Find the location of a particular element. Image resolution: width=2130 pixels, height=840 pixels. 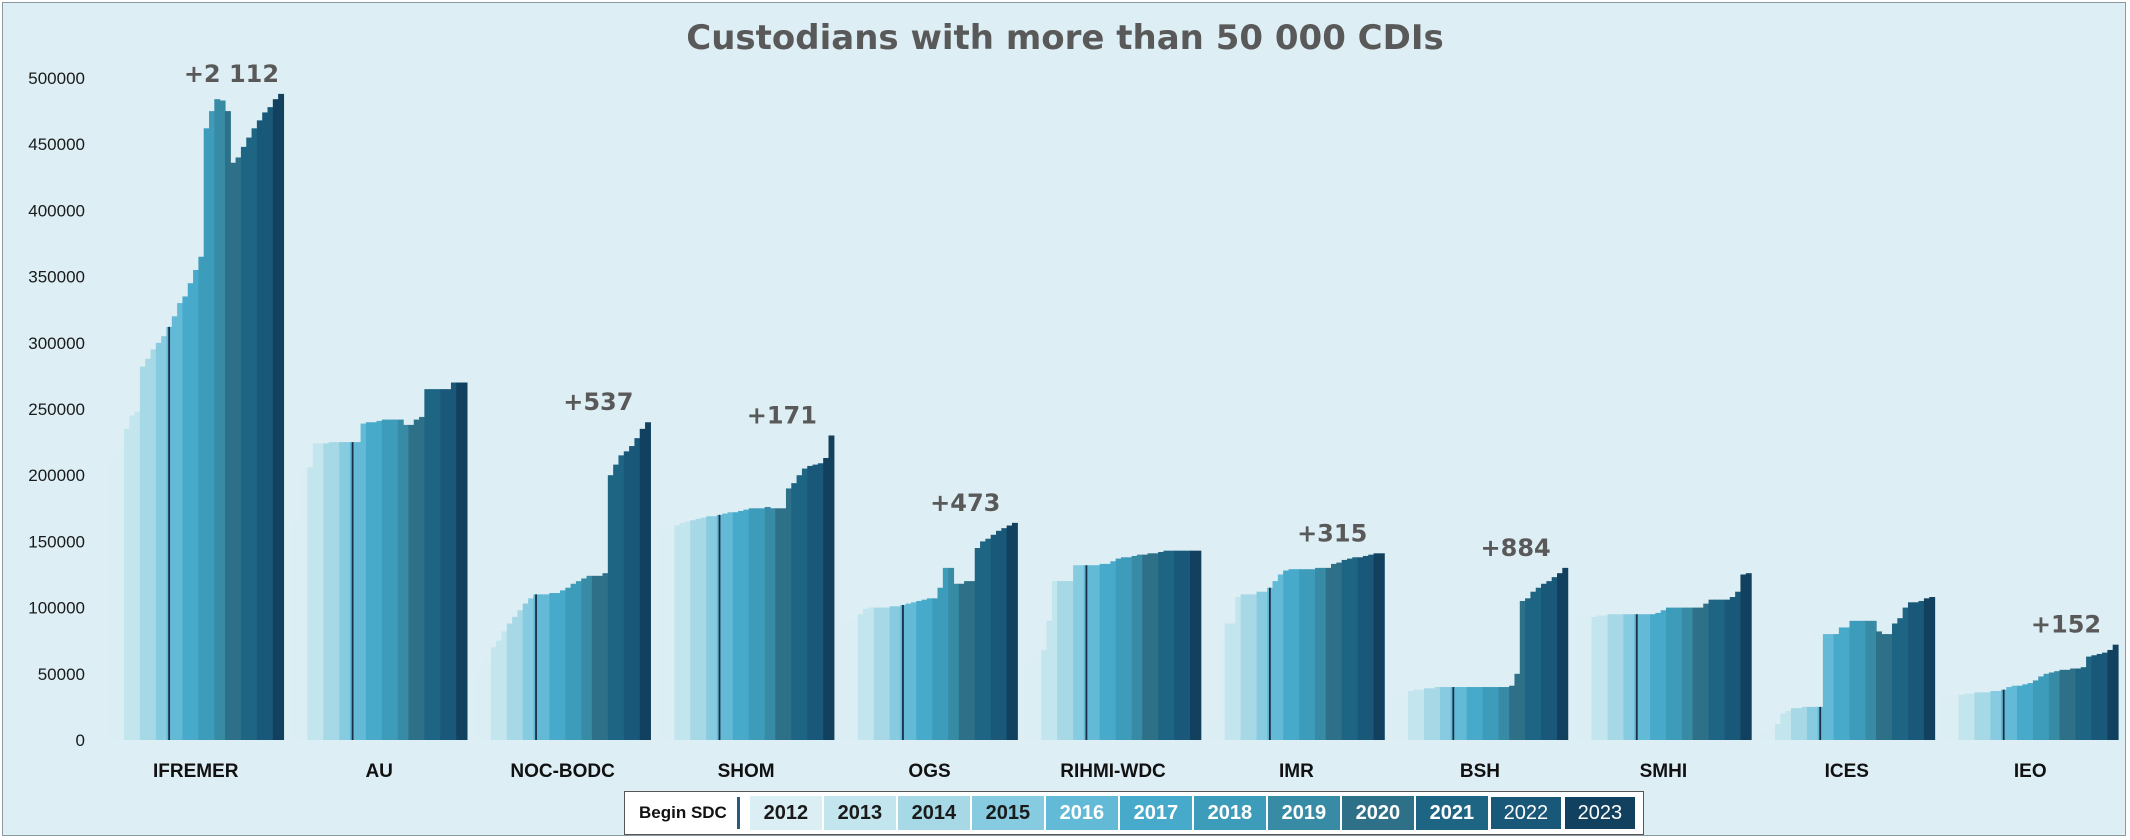

bar-annotation: +537 is located at coordinates (598, 402).